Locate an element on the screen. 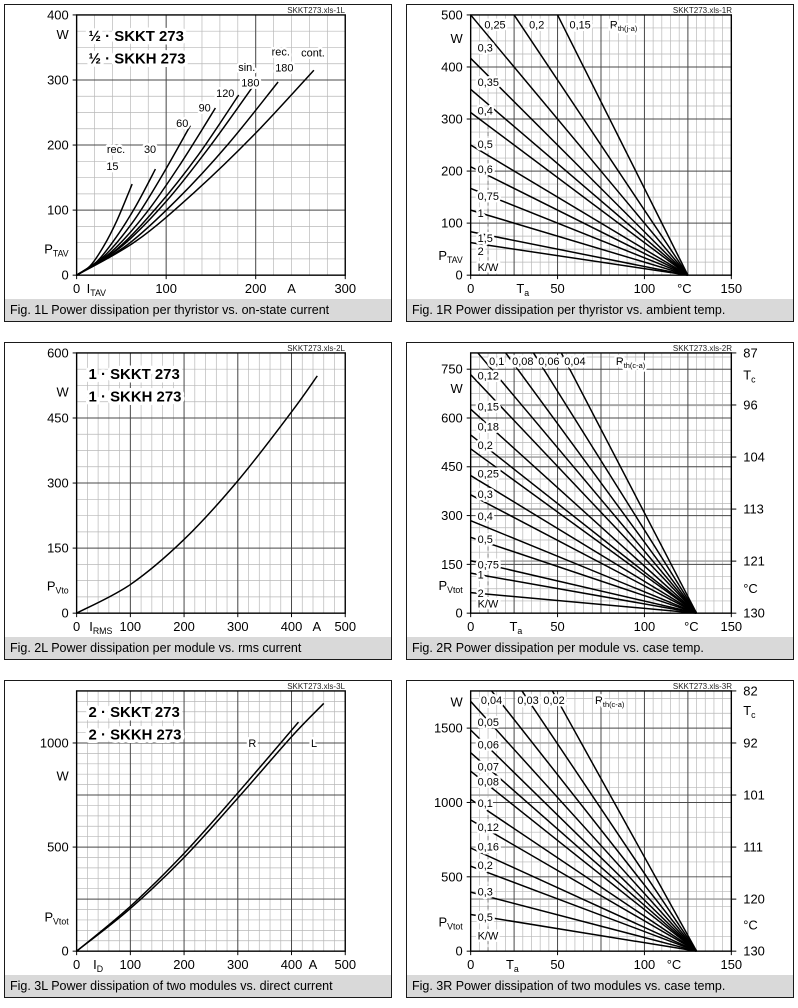  svg-text: 2 is located at coordinates (481, 252).